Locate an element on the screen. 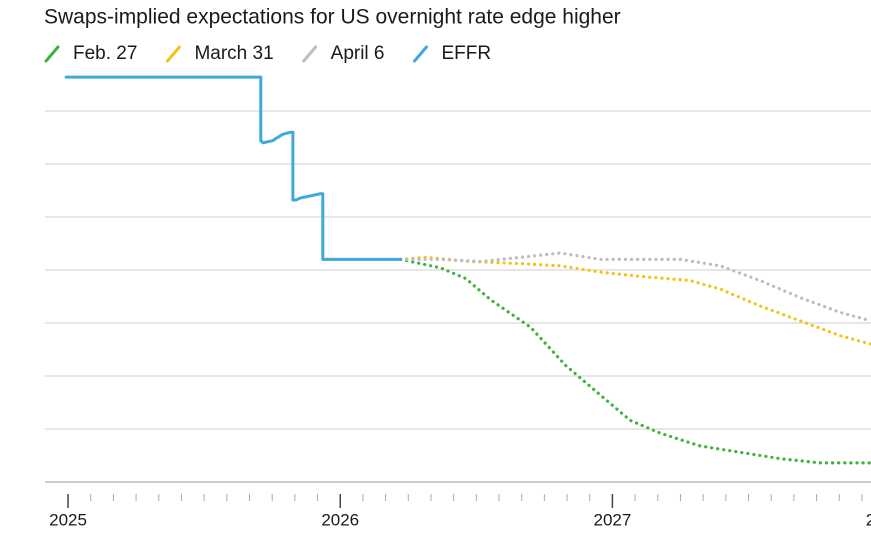  x-tick-label: 2025 is located at coordinates (68, 519).